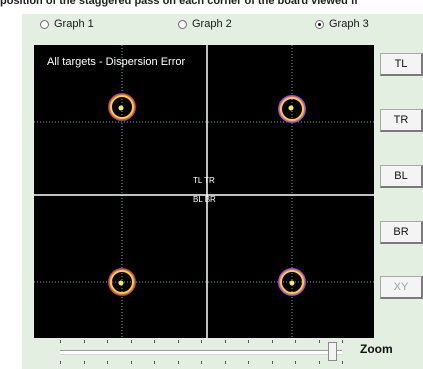 The height and width of the screenshot is (369, 423). Describe the element at coordinates (349, 24) in the screenshot. I see `radio-graph-3-label: Graph 3` at that location.